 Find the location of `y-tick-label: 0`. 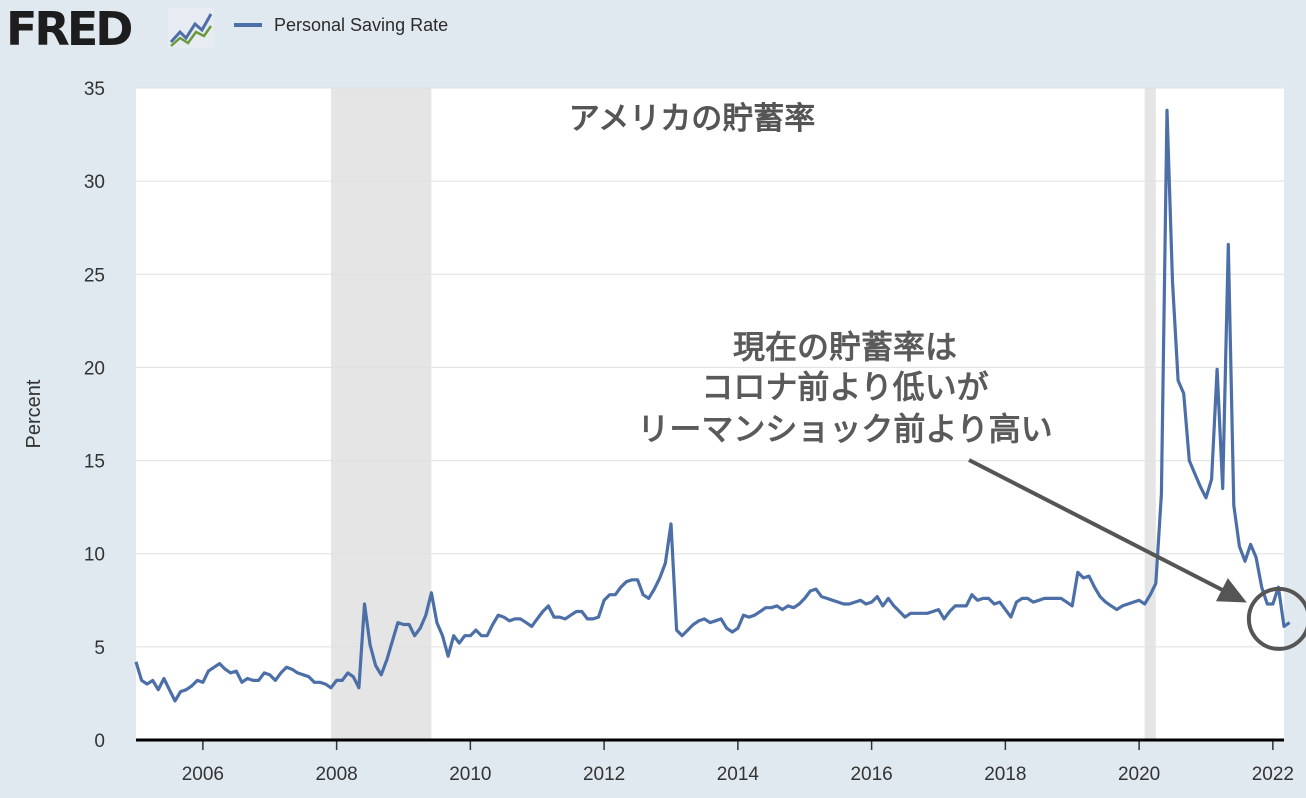

y-tick-label: 0 is located at coordinates (99, 741).